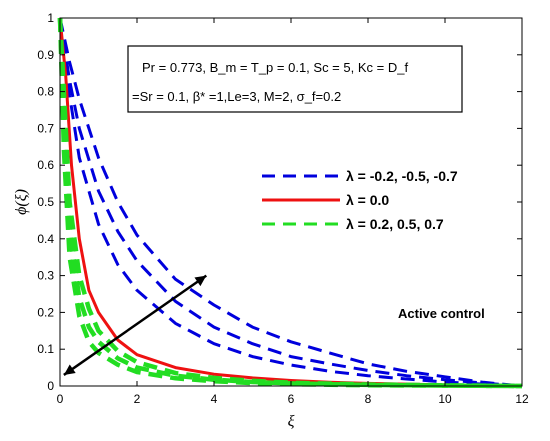 The height and width of the screenshot is (441, 550). I want to click on y-tick-label: 0.3, so click(45, 276).